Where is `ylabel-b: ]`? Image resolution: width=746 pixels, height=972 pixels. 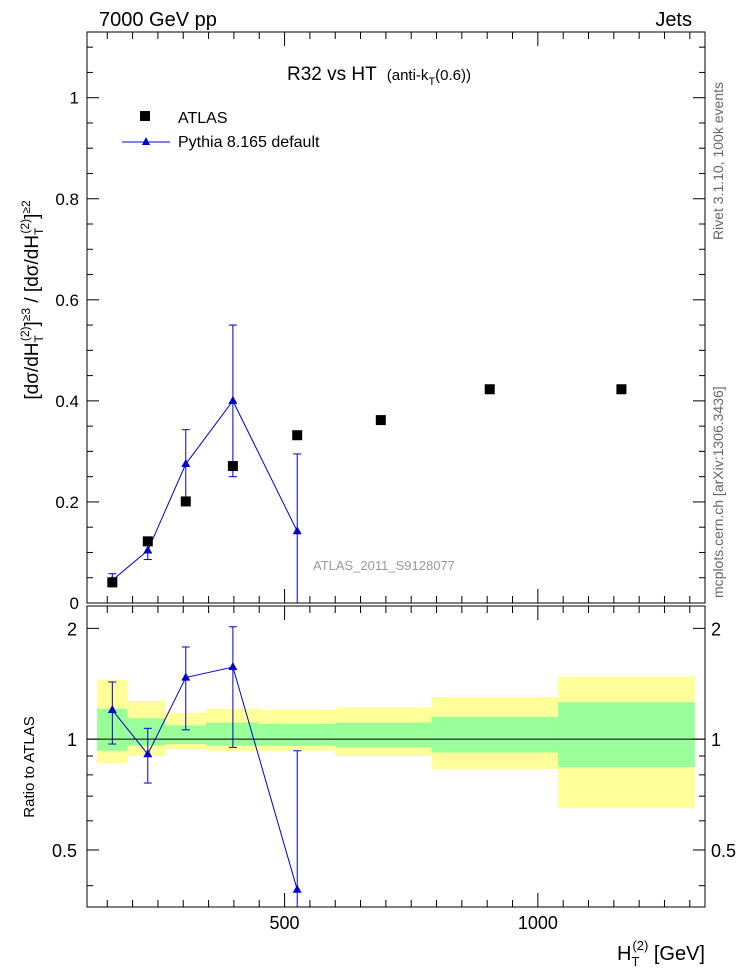 ylabel-b: ] is located at coordinates (32, 323).